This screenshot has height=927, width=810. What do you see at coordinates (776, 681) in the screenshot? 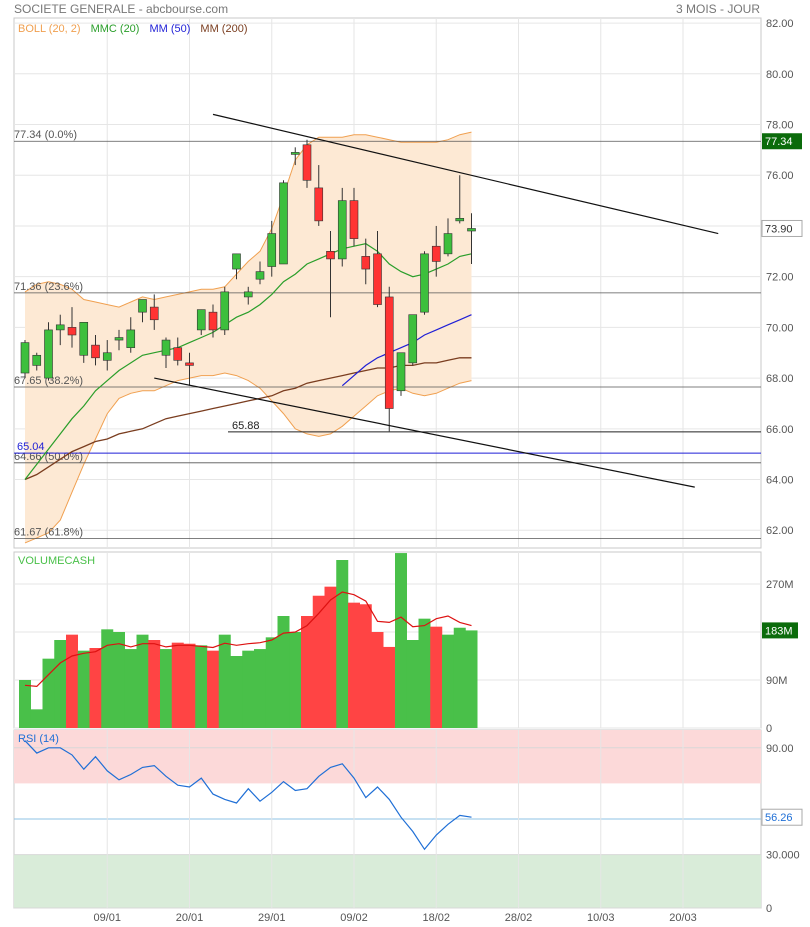
I see `volume-tick-label: 90M` at bounding box center [776, 681].